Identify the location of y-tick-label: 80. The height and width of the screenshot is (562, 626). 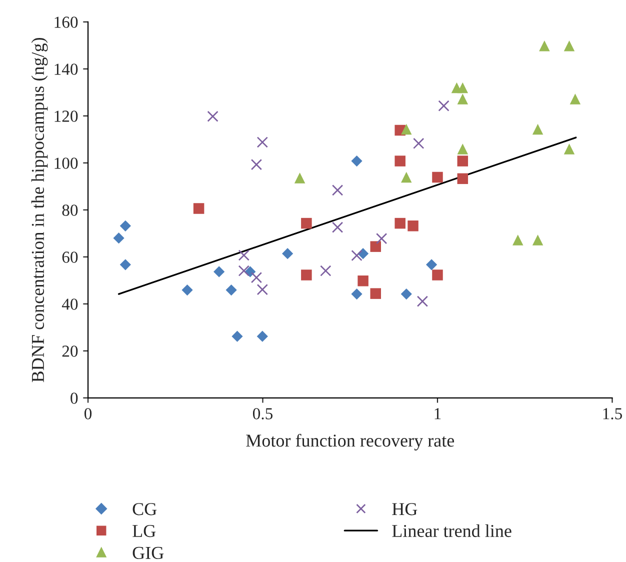
(70, 210).